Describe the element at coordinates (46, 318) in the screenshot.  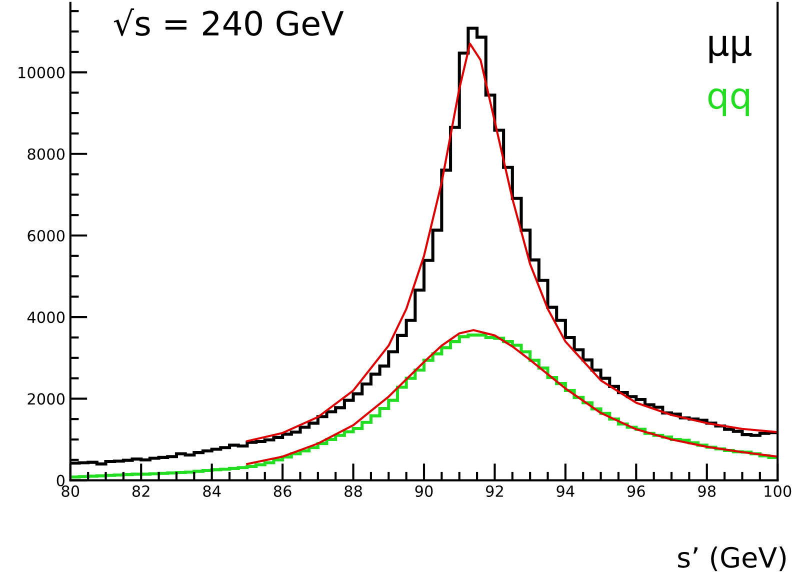
I see `y-tick-label: 4000` at that location.